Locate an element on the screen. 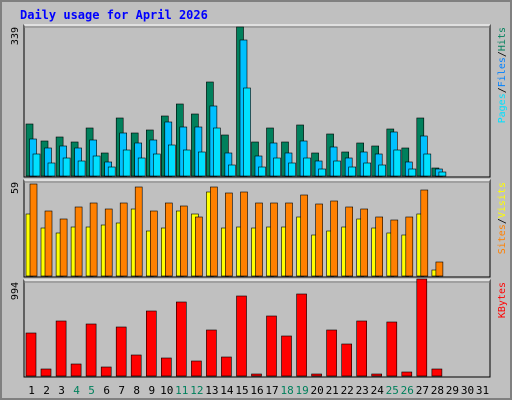 This screenshot has height=405, width=512. x-tick-label-day-2: 2 is located at coordinates (46, 390).